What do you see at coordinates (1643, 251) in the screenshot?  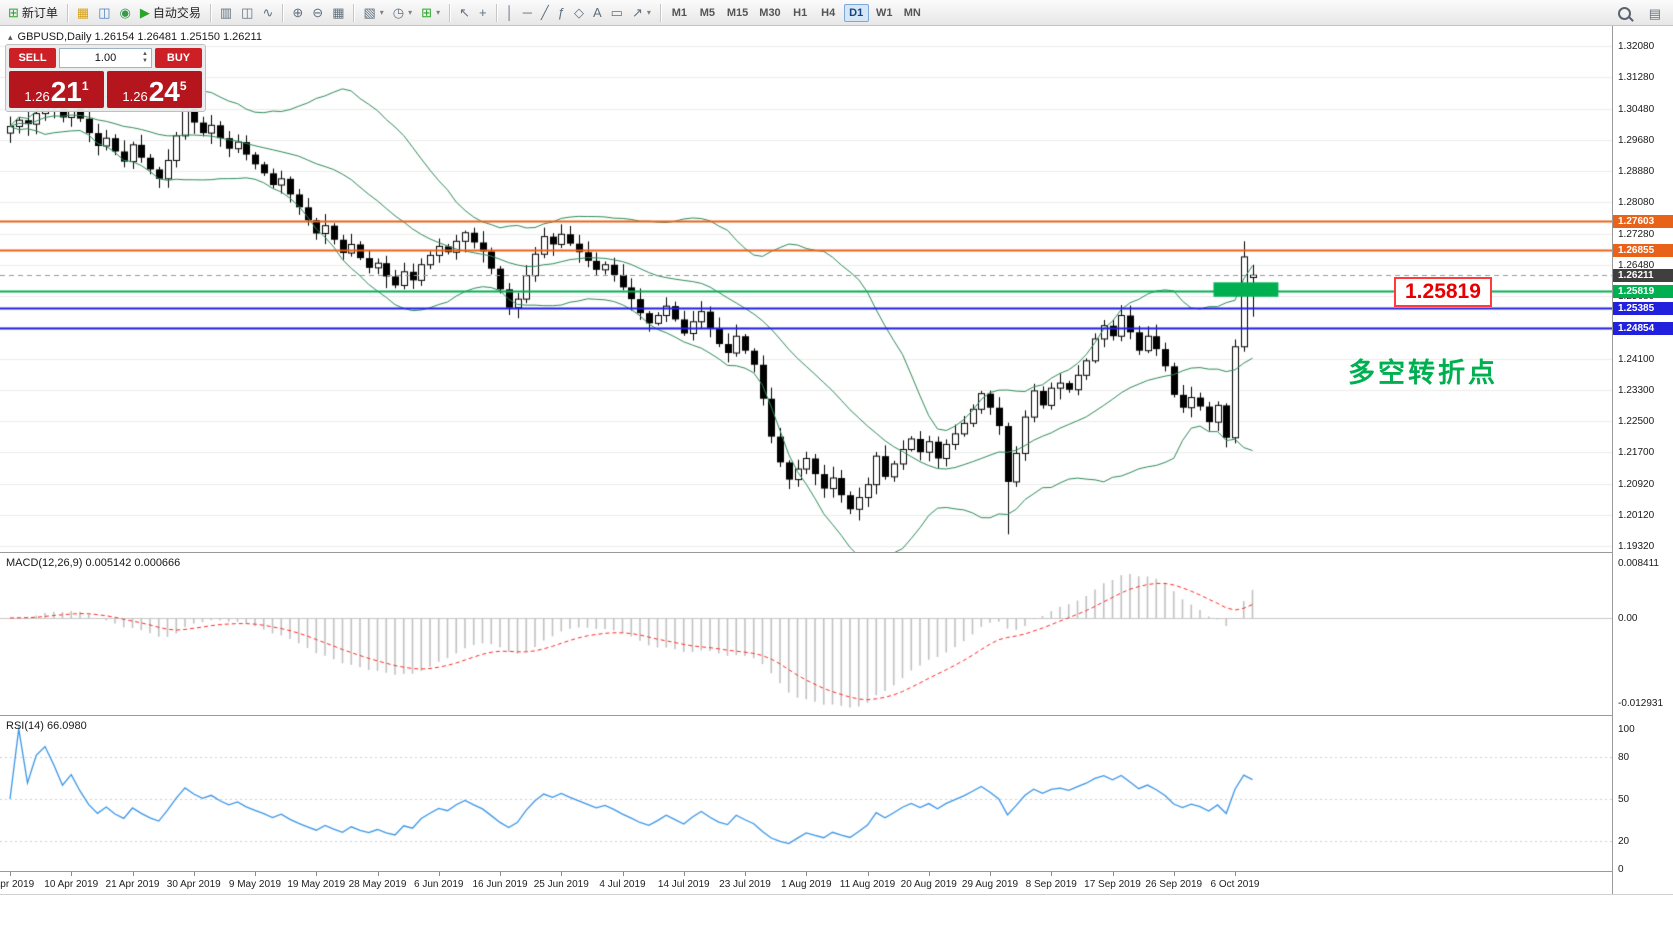 I see `hline-price-label: 1.26855` at bounding box center [1643, 251].